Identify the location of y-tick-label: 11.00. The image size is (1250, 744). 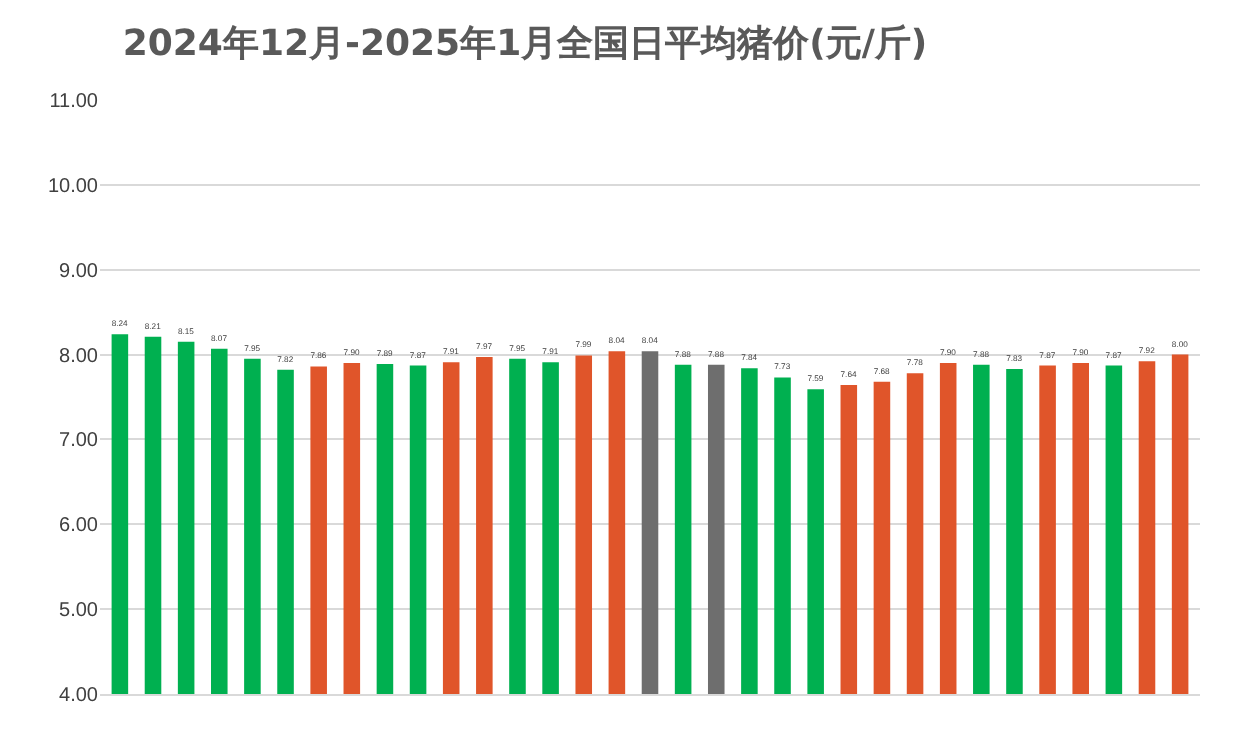
(74, 102).